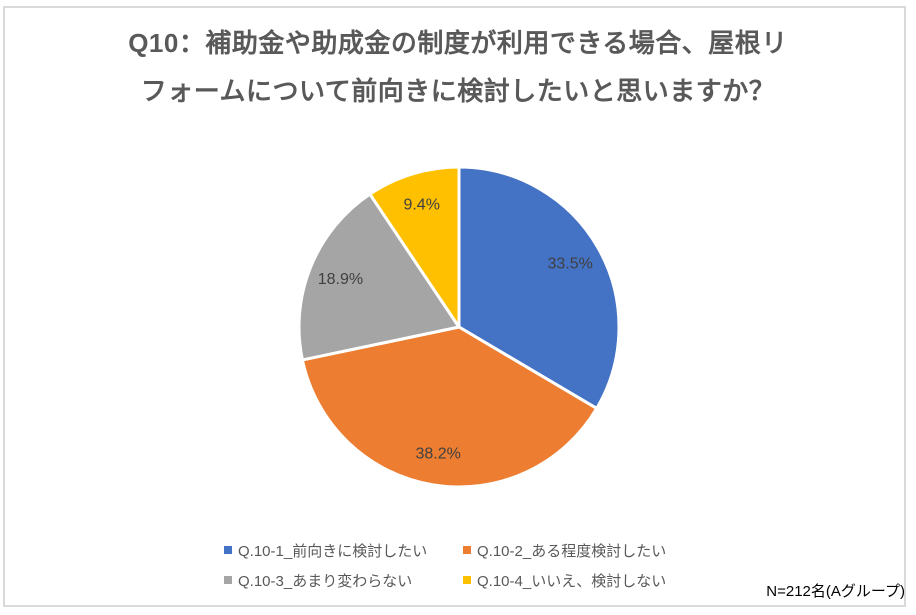 The width and height of the screenshot is (916, 615). Describe the element at coordinates (458, 91) in the screenshot. I see `chart-title-line2: フォームについて前向きに検討したいと思いますか？` at that location.